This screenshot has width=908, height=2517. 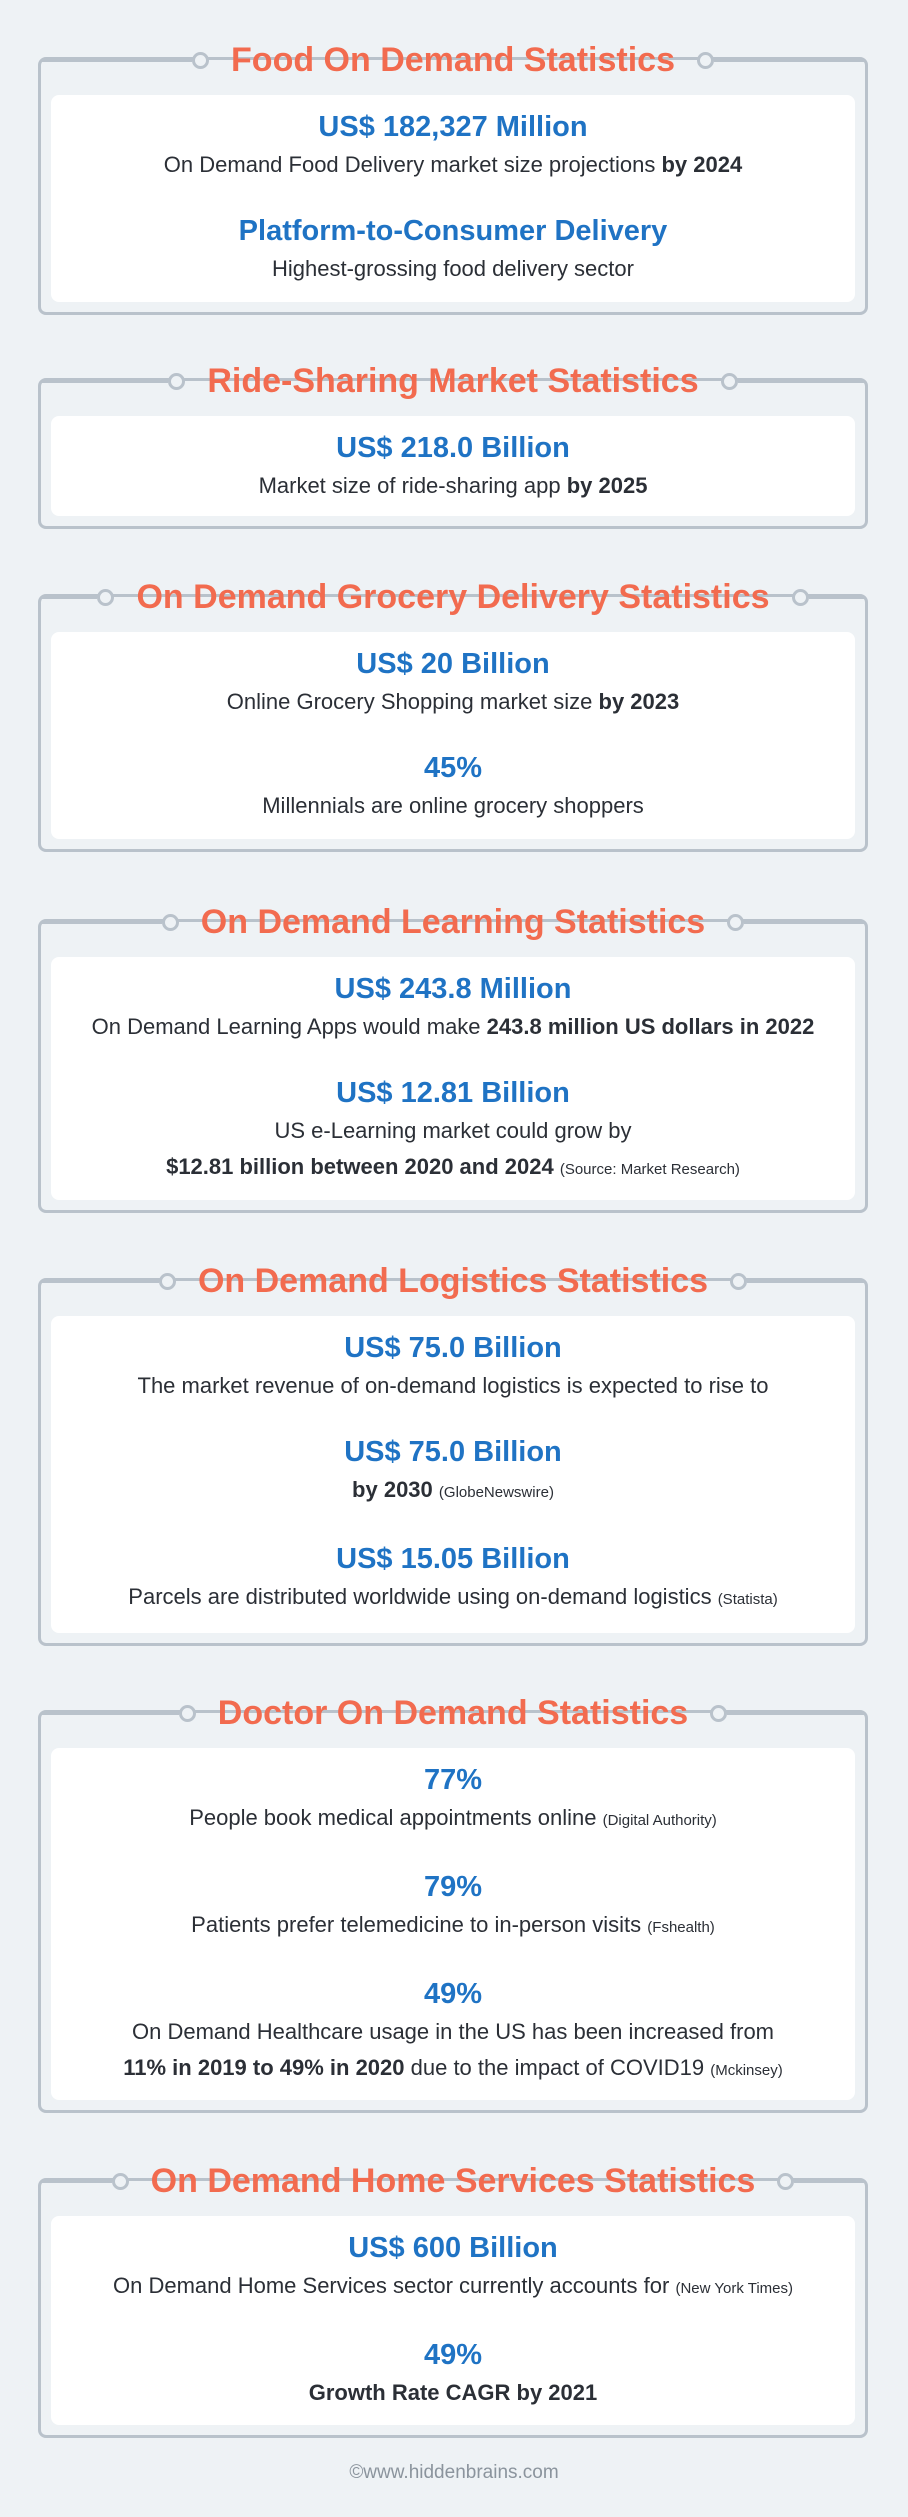 I want to click on source-note: (Source: Market Research), so click(x=649, y=1169).